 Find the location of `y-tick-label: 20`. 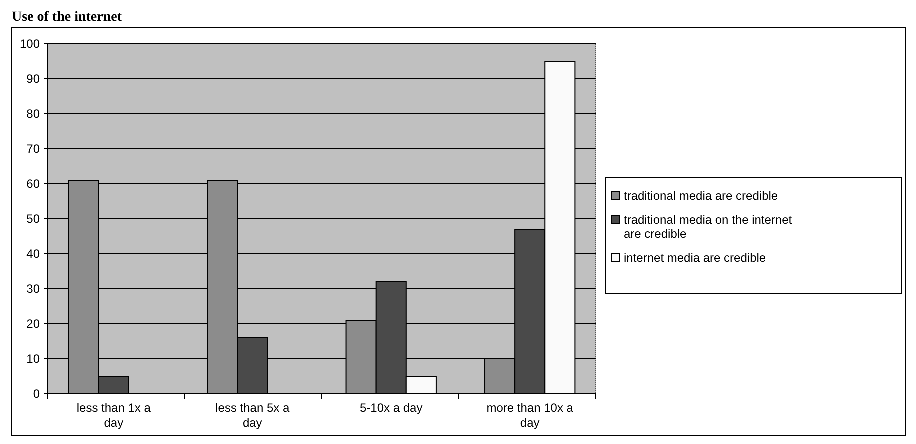

y-tick-label: 20 is located at coordinates (33, 324).